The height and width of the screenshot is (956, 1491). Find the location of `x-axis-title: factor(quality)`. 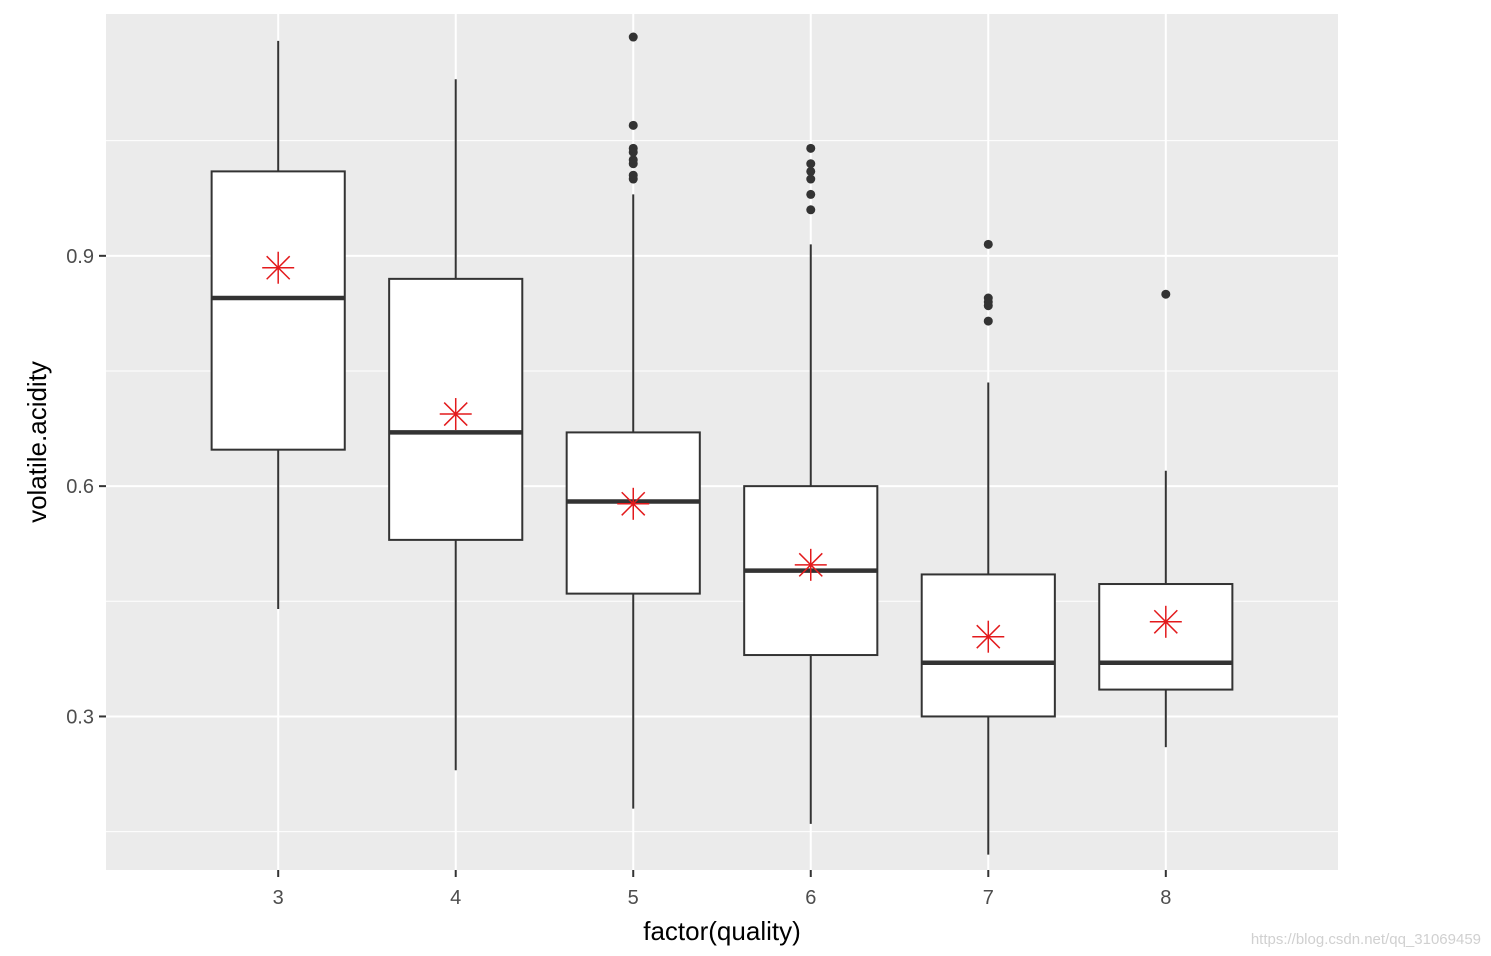

x-axis-title: factor(quality) is located at coordinates (722, 931).